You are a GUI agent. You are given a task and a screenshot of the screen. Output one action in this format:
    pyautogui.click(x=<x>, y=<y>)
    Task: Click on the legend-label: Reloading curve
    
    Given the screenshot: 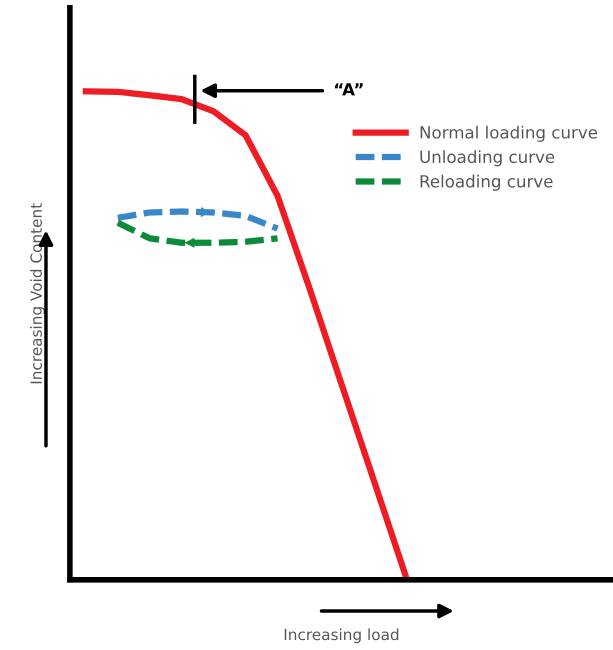 What is the action you would take?
    pyautogui.click(x=486, y=182)
    